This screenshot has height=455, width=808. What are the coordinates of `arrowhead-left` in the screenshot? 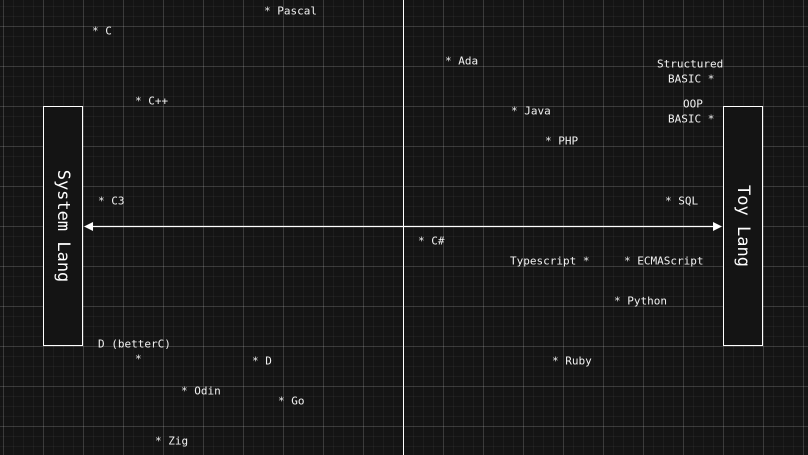 It's located at (88, 226).